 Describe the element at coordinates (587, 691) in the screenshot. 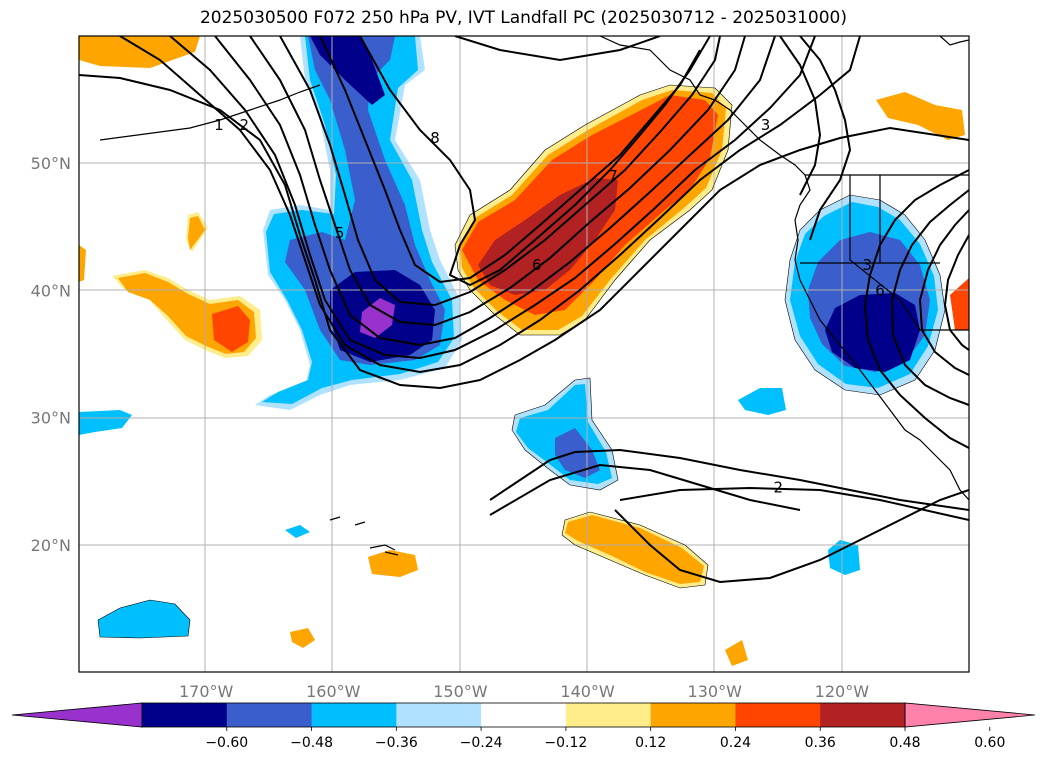

I see `lon-tick-label: 140°W` at that location.